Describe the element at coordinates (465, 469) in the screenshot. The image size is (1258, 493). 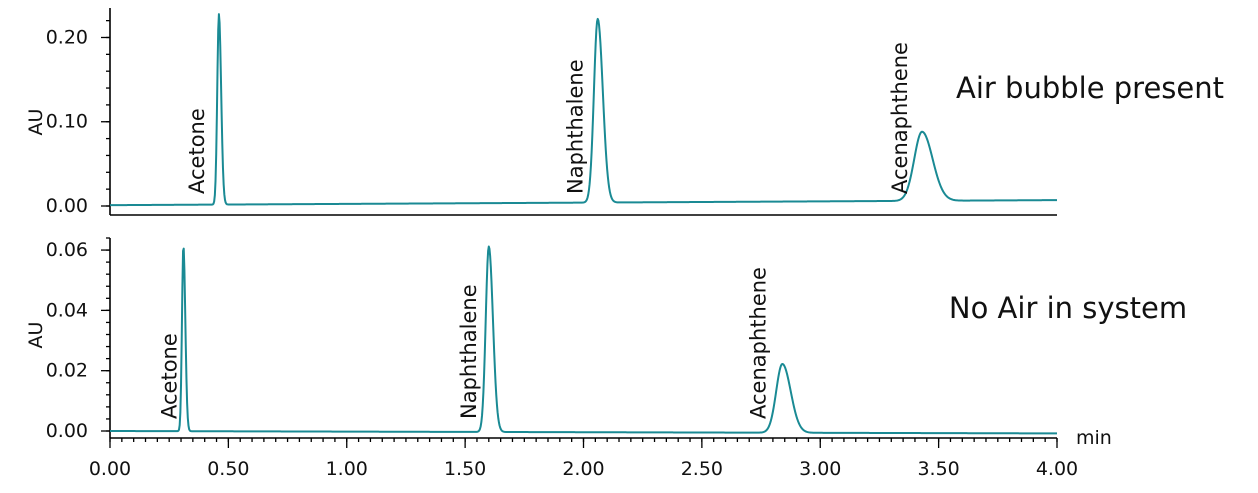
I see `x-tick-label: 1.50` at that location.